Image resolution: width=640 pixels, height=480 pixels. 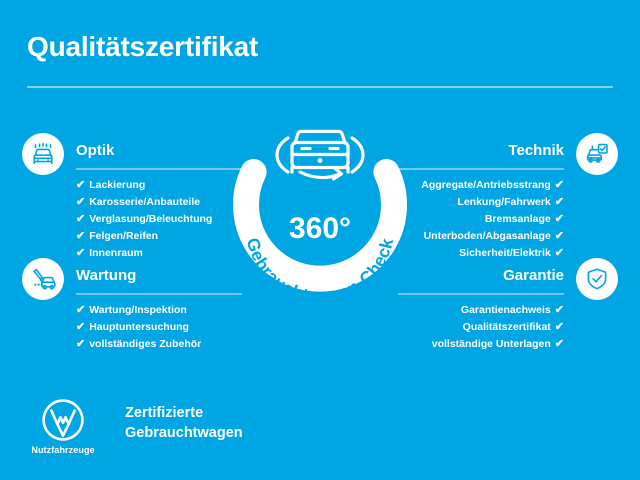 What do you see at coordinates (320, 155) in the screenshot?
I see `car-rotate-360-icon` at bounding box center [320, 155].